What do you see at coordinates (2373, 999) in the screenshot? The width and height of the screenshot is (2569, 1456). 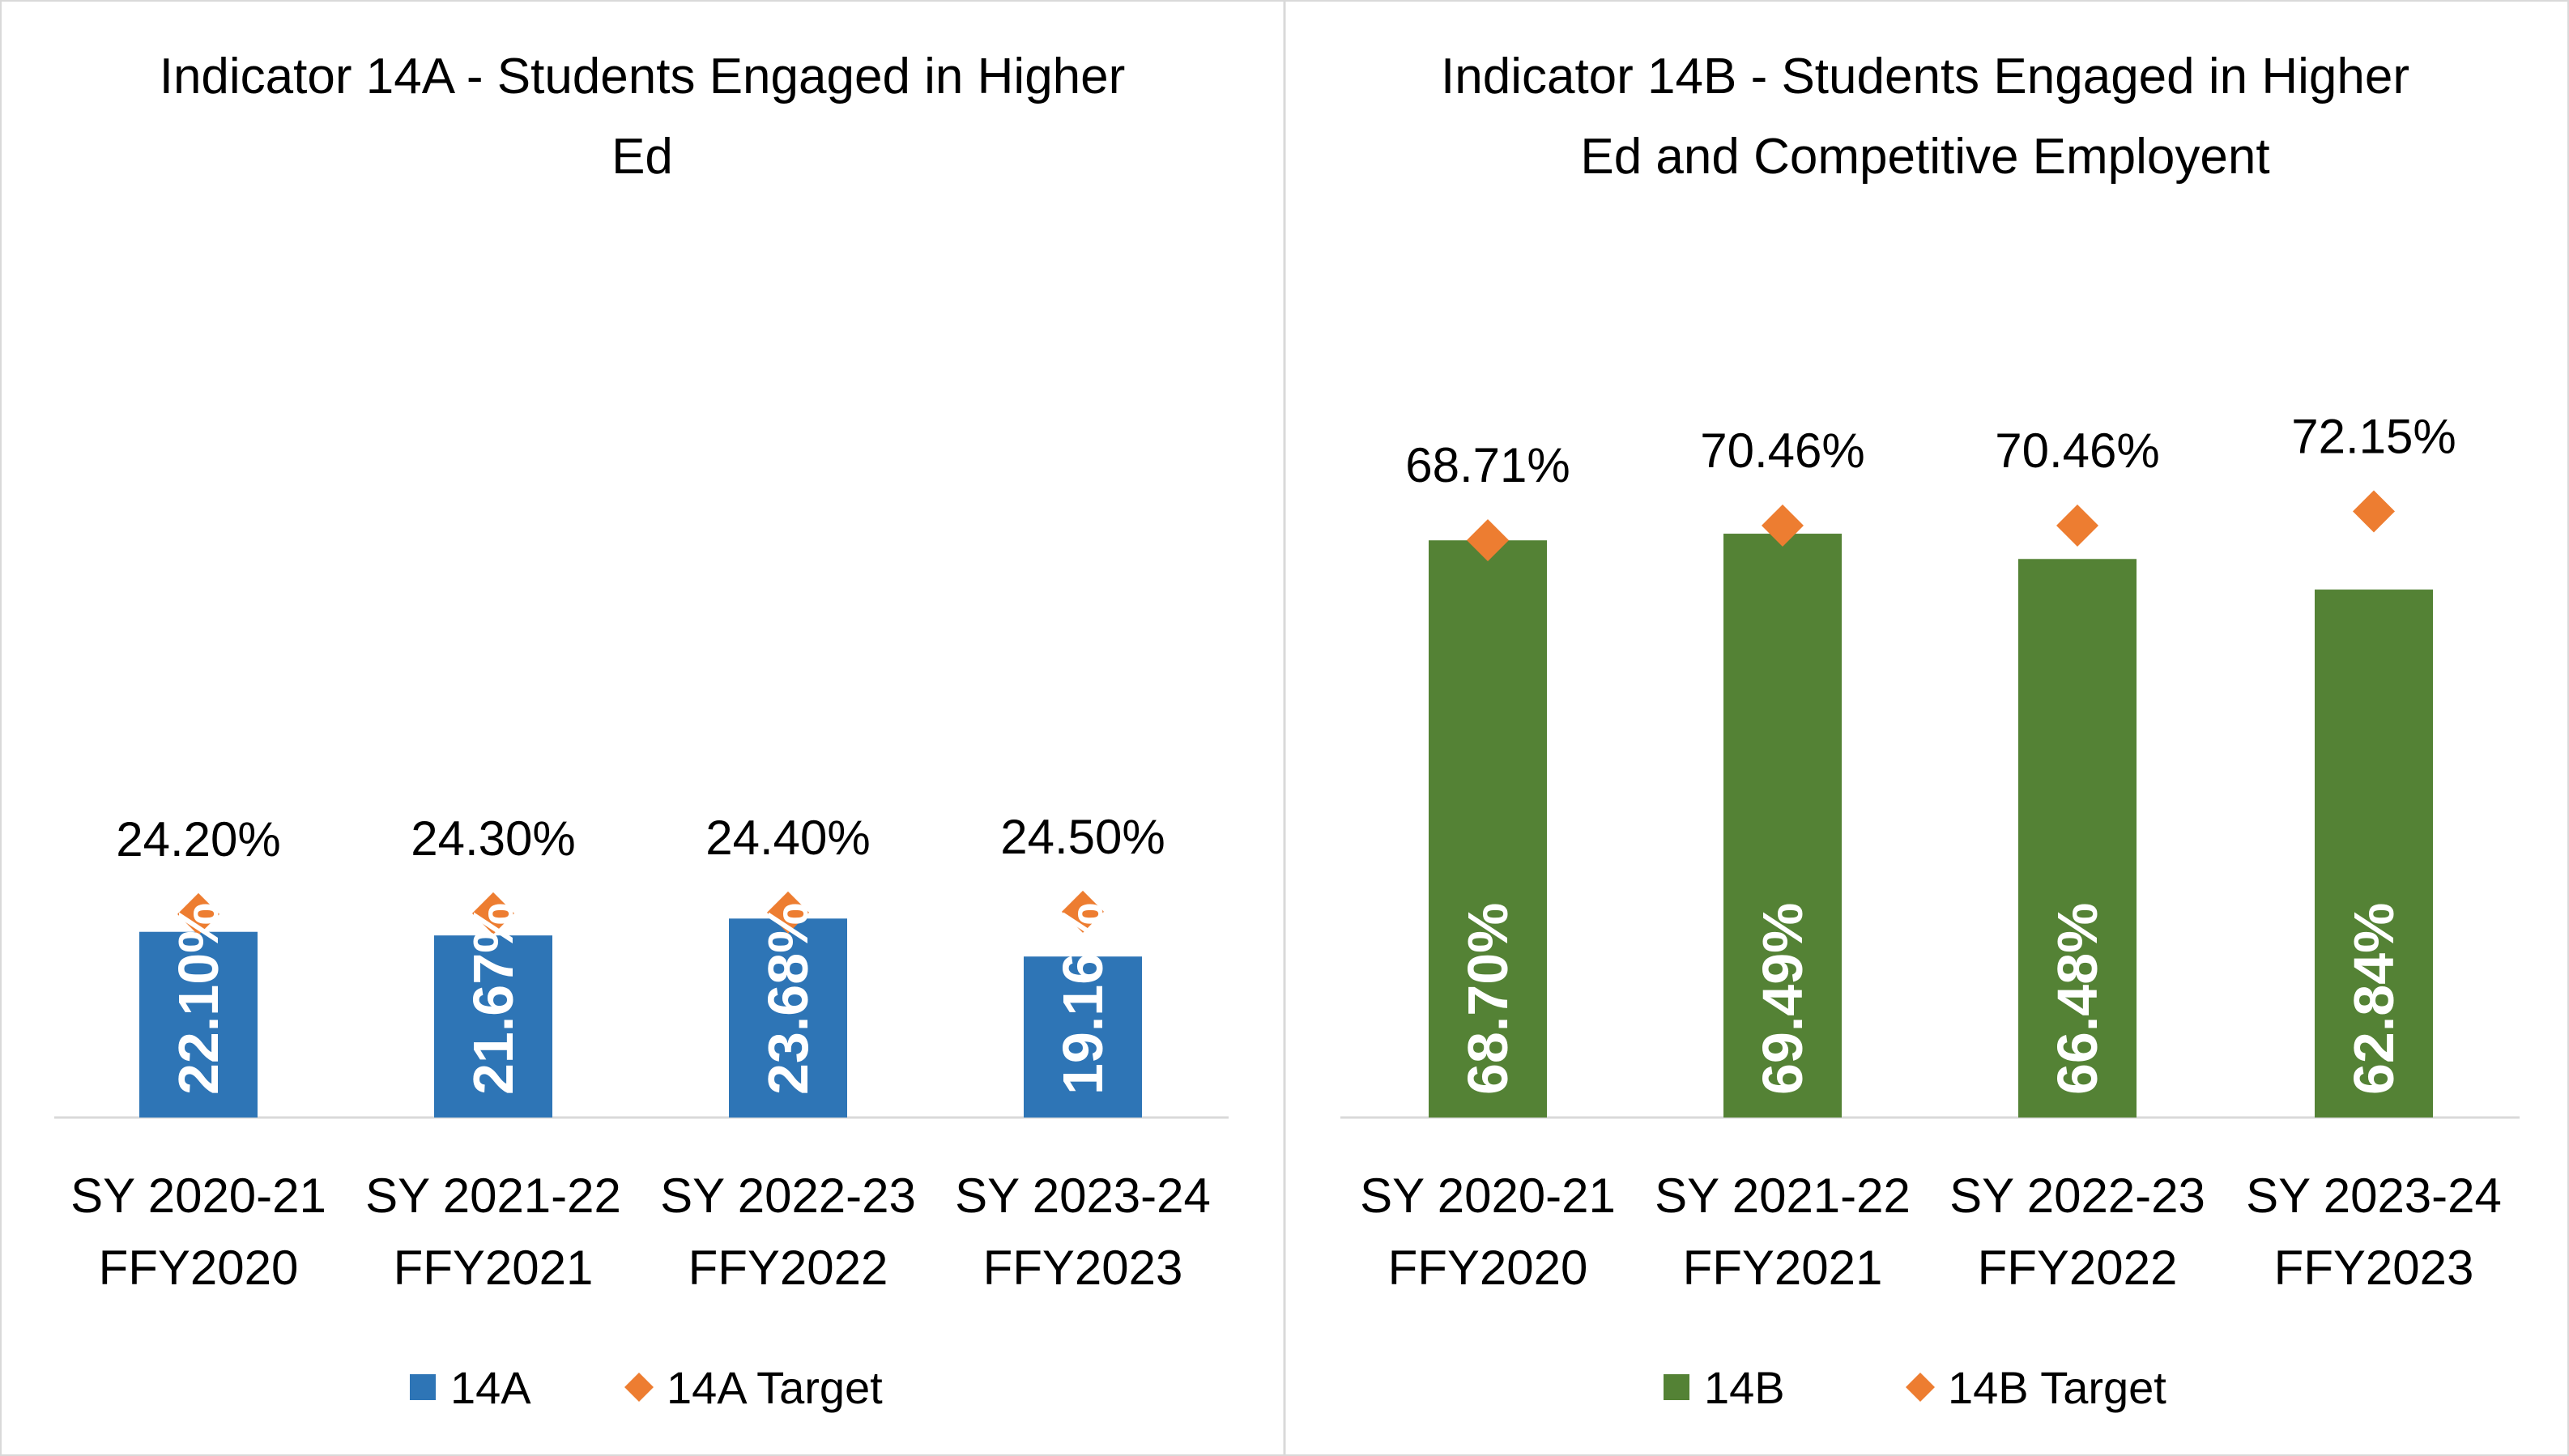 I see `bar-value-label: 62.84%` at bounding box center [2373, 999].